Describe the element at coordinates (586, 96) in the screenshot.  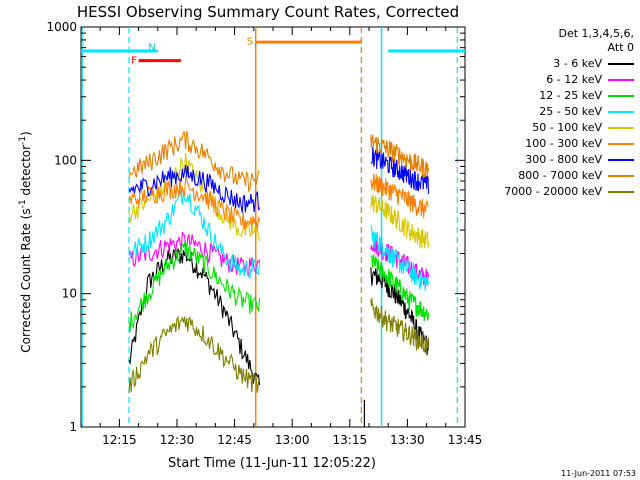
I see `legend-entry: 12 - 25 keV` at that location.